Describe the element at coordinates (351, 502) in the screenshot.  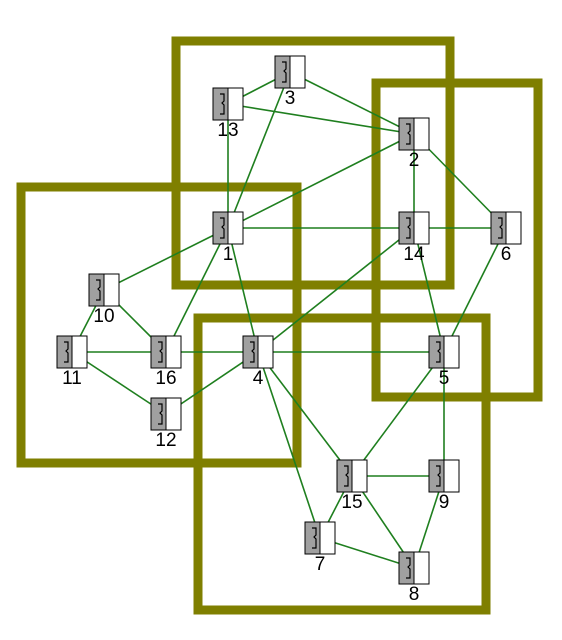
I see `node-label: 15` at that location.